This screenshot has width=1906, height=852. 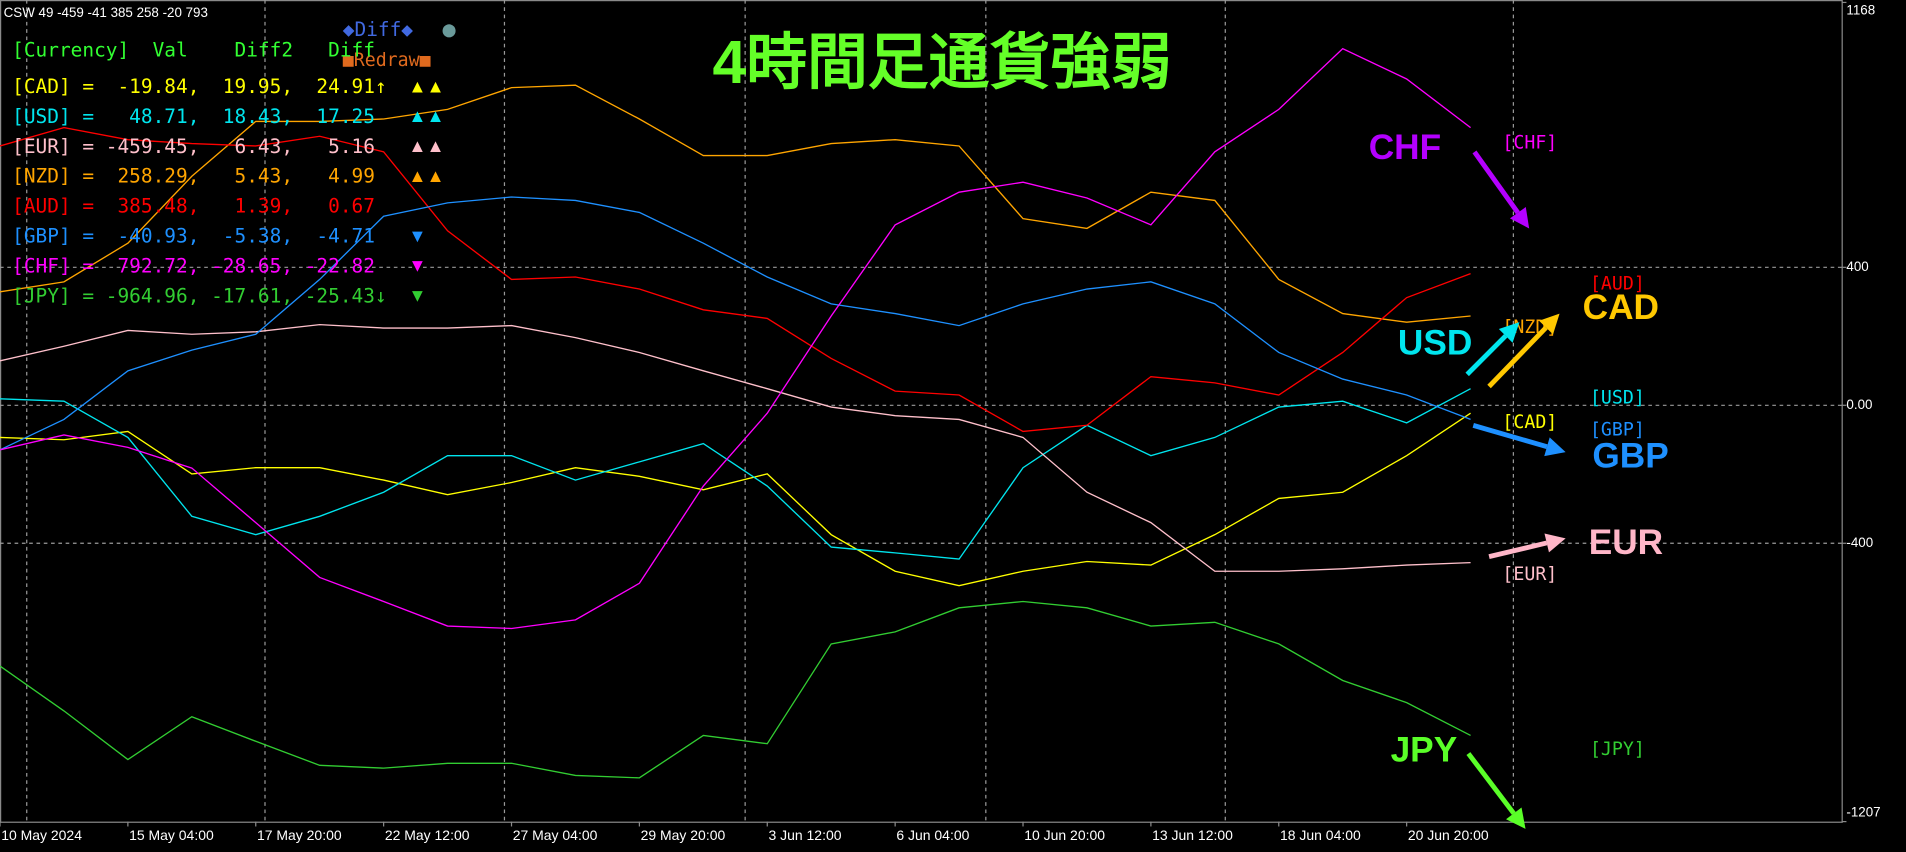 What do you see at coordinates (1529, 574) in the screenshot?
I see `series-name-label: [EUR]` at bounding box center [1529, 574].